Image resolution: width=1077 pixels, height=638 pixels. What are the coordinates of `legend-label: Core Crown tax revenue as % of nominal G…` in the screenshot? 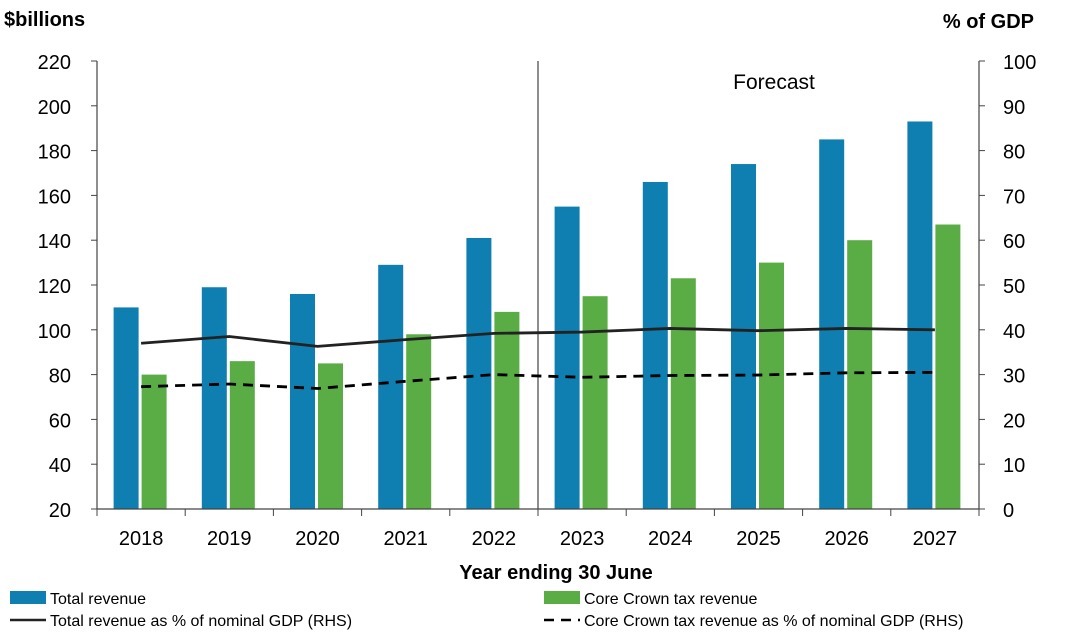 It's located at (773, 621).